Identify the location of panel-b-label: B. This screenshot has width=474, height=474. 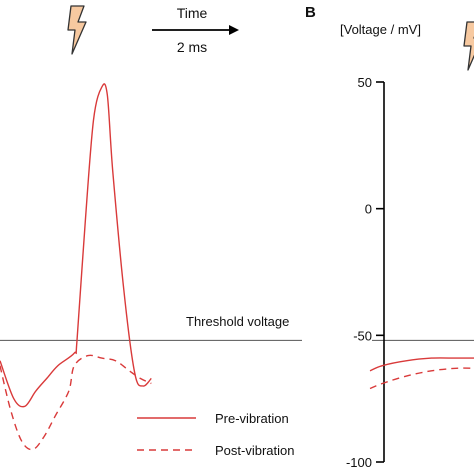
(310, 12).